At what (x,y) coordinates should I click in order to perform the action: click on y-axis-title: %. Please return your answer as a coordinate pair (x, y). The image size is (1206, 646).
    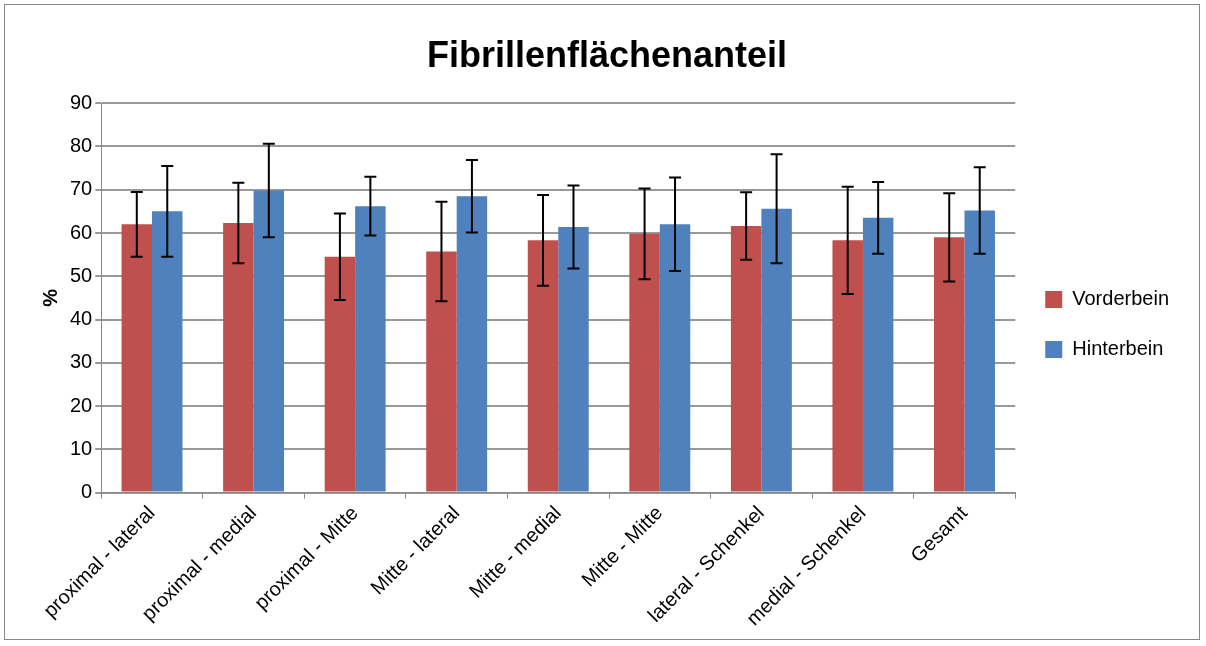
    Looking at the image, I should click on (49, 297).